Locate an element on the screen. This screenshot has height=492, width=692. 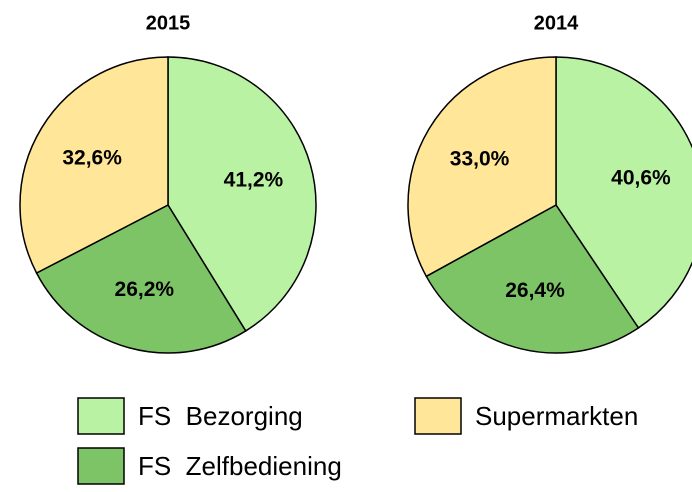
data-label: 26,2% is located at coordinates (145, 289).